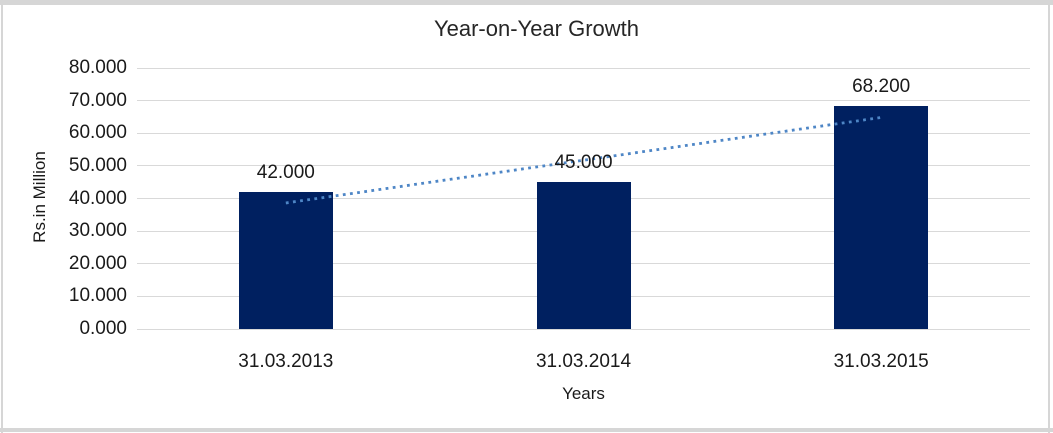 The image size is (1053, 433). Describe the element at coordinates (285, 172) in the screenshot. I see `bar-data-label: 42.000` at that location.